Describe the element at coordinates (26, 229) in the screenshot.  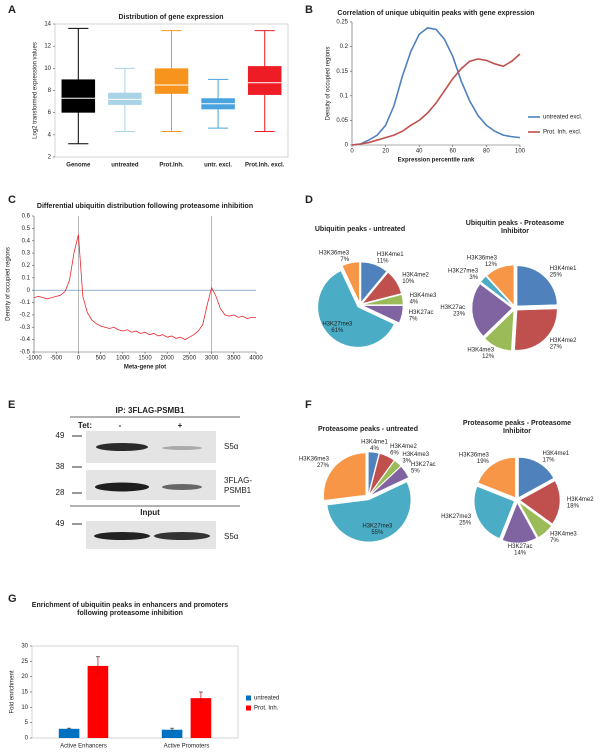
I see `y-tick-label: 0.5` at that location.